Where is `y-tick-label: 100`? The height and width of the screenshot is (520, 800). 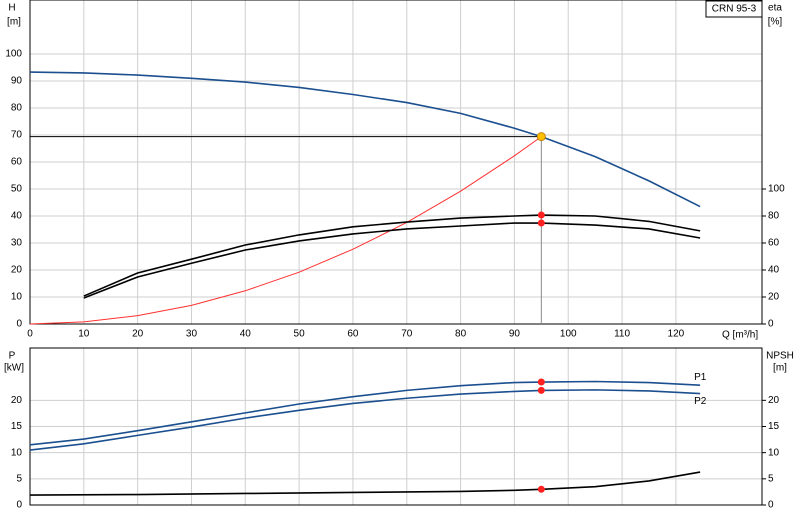
y-tick-label: 100 is located at coordinates (13, 54).